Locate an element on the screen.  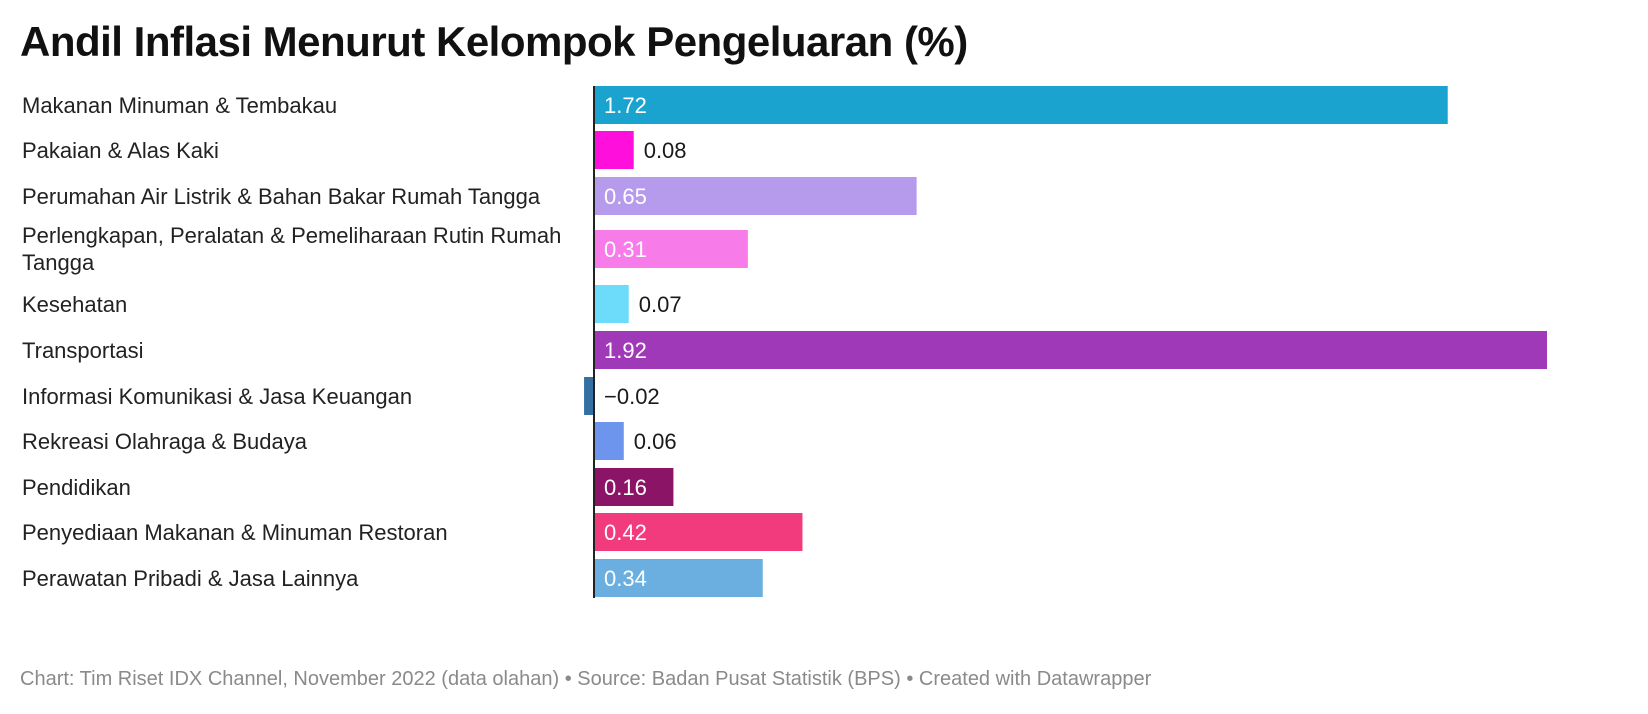
bar-value-label: 0.08 is located at coordinates (665, 150).